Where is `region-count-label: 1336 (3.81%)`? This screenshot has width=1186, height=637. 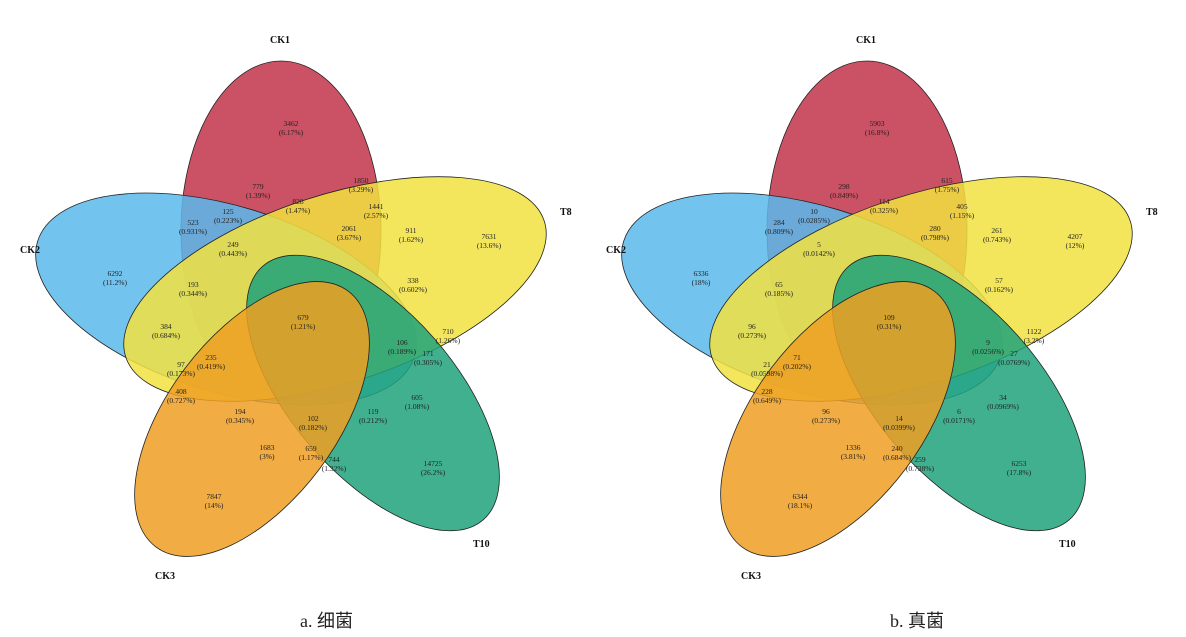
region-count-label: 1336 (3.81%) is located at coordinates (853, 452).